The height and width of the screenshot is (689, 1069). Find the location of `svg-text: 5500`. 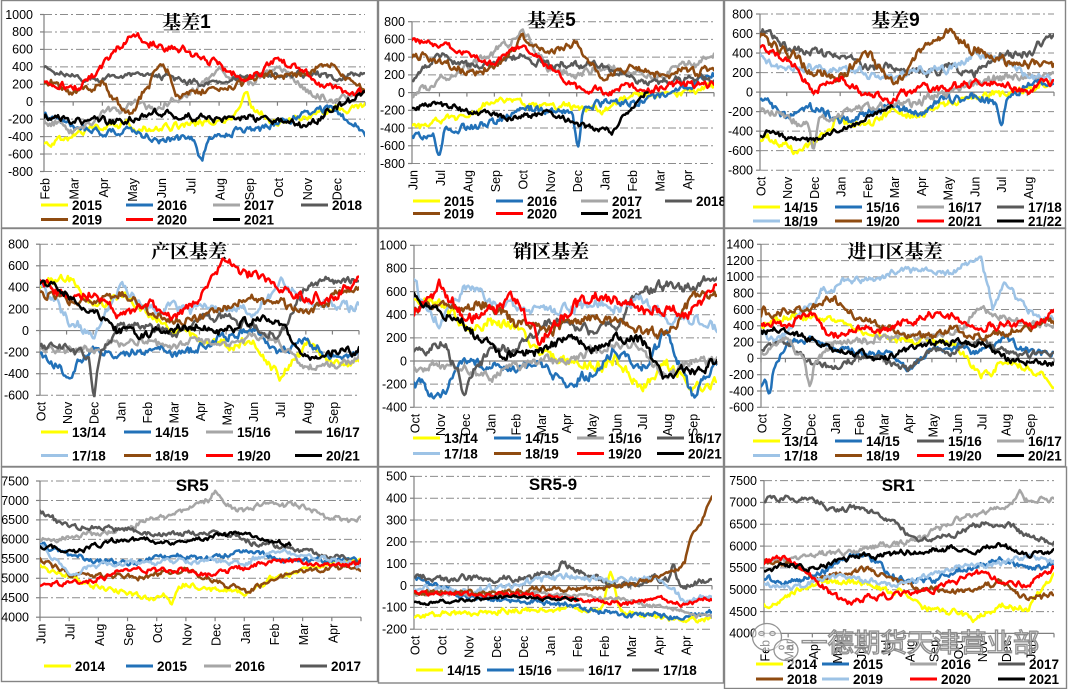

svg-text: 5500 is located at coordinates (743, 568).